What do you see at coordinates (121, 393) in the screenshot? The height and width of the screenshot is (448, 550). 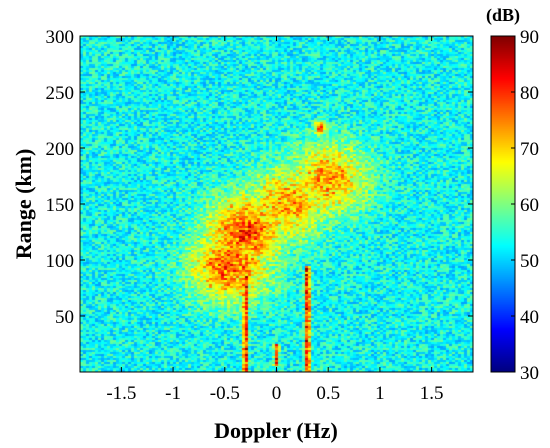 I see `x-tick-label: -1.5` at bounding box center [121, 393].